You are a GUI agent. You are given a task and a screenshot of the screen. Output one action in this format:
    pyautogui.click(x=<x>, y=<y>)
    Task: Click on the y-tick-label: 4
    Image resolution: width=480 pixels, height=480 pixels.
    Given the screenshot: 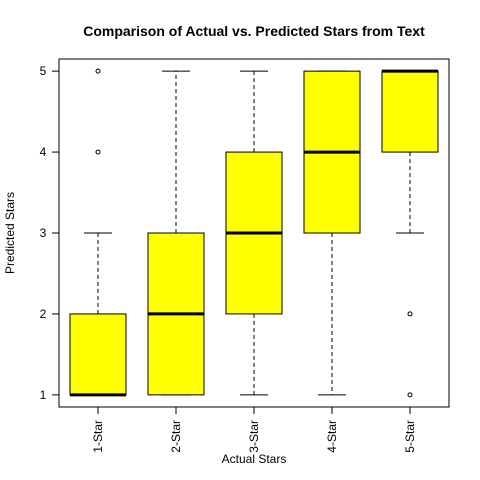 What is the action you would take?
    pyautogui.click(x=43, y=152)
    